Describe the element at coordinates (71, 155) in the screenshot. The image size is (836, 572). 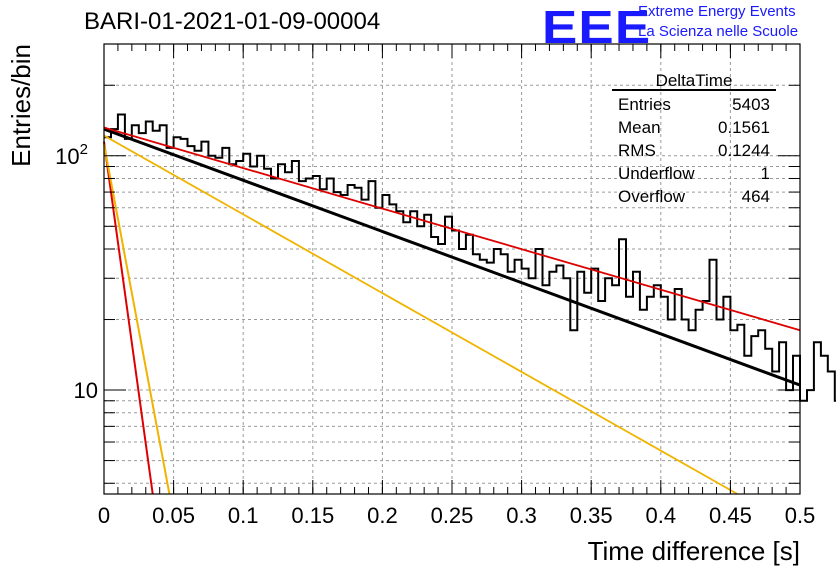
I see `y-tick-label: 102` at that location.